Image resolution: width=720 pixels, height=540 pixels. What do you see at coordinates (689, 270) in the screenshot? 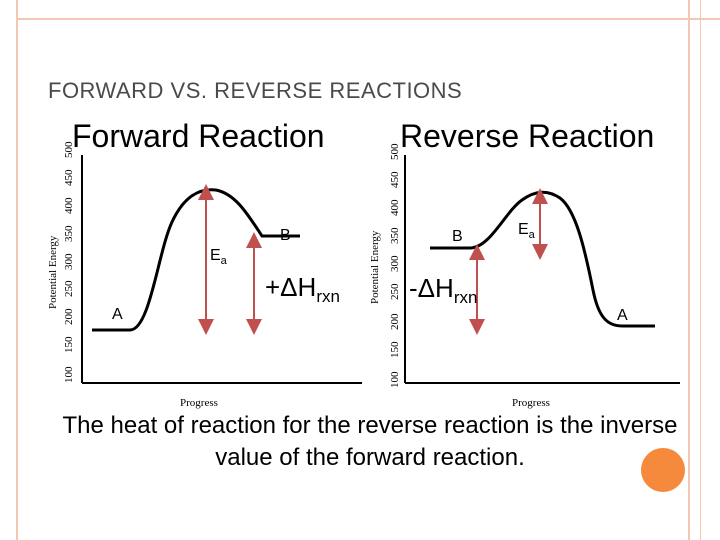
I see `frame-line-right` at bounding box center [689, 270].